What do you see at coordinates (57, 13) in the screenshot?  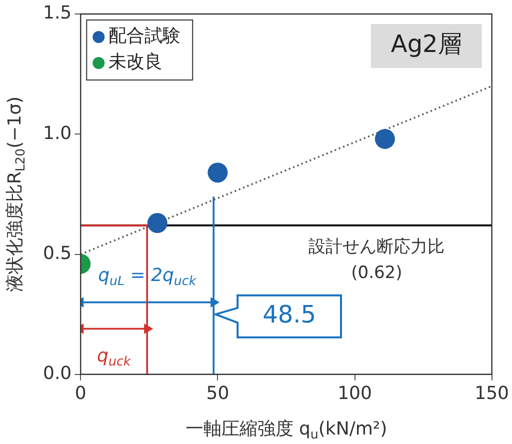 I see `y-tick-label: 1.5` at bounding box center [57, 13].